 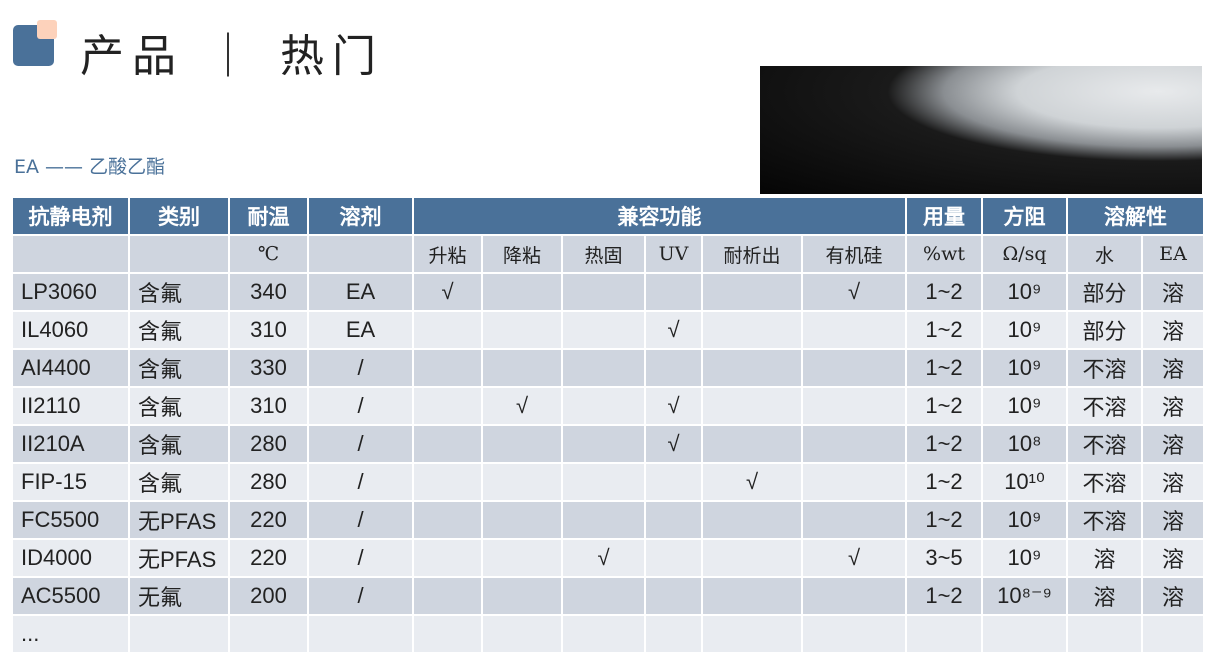 I want to click on table-cell: AC5500, so click(x=70, y=596).